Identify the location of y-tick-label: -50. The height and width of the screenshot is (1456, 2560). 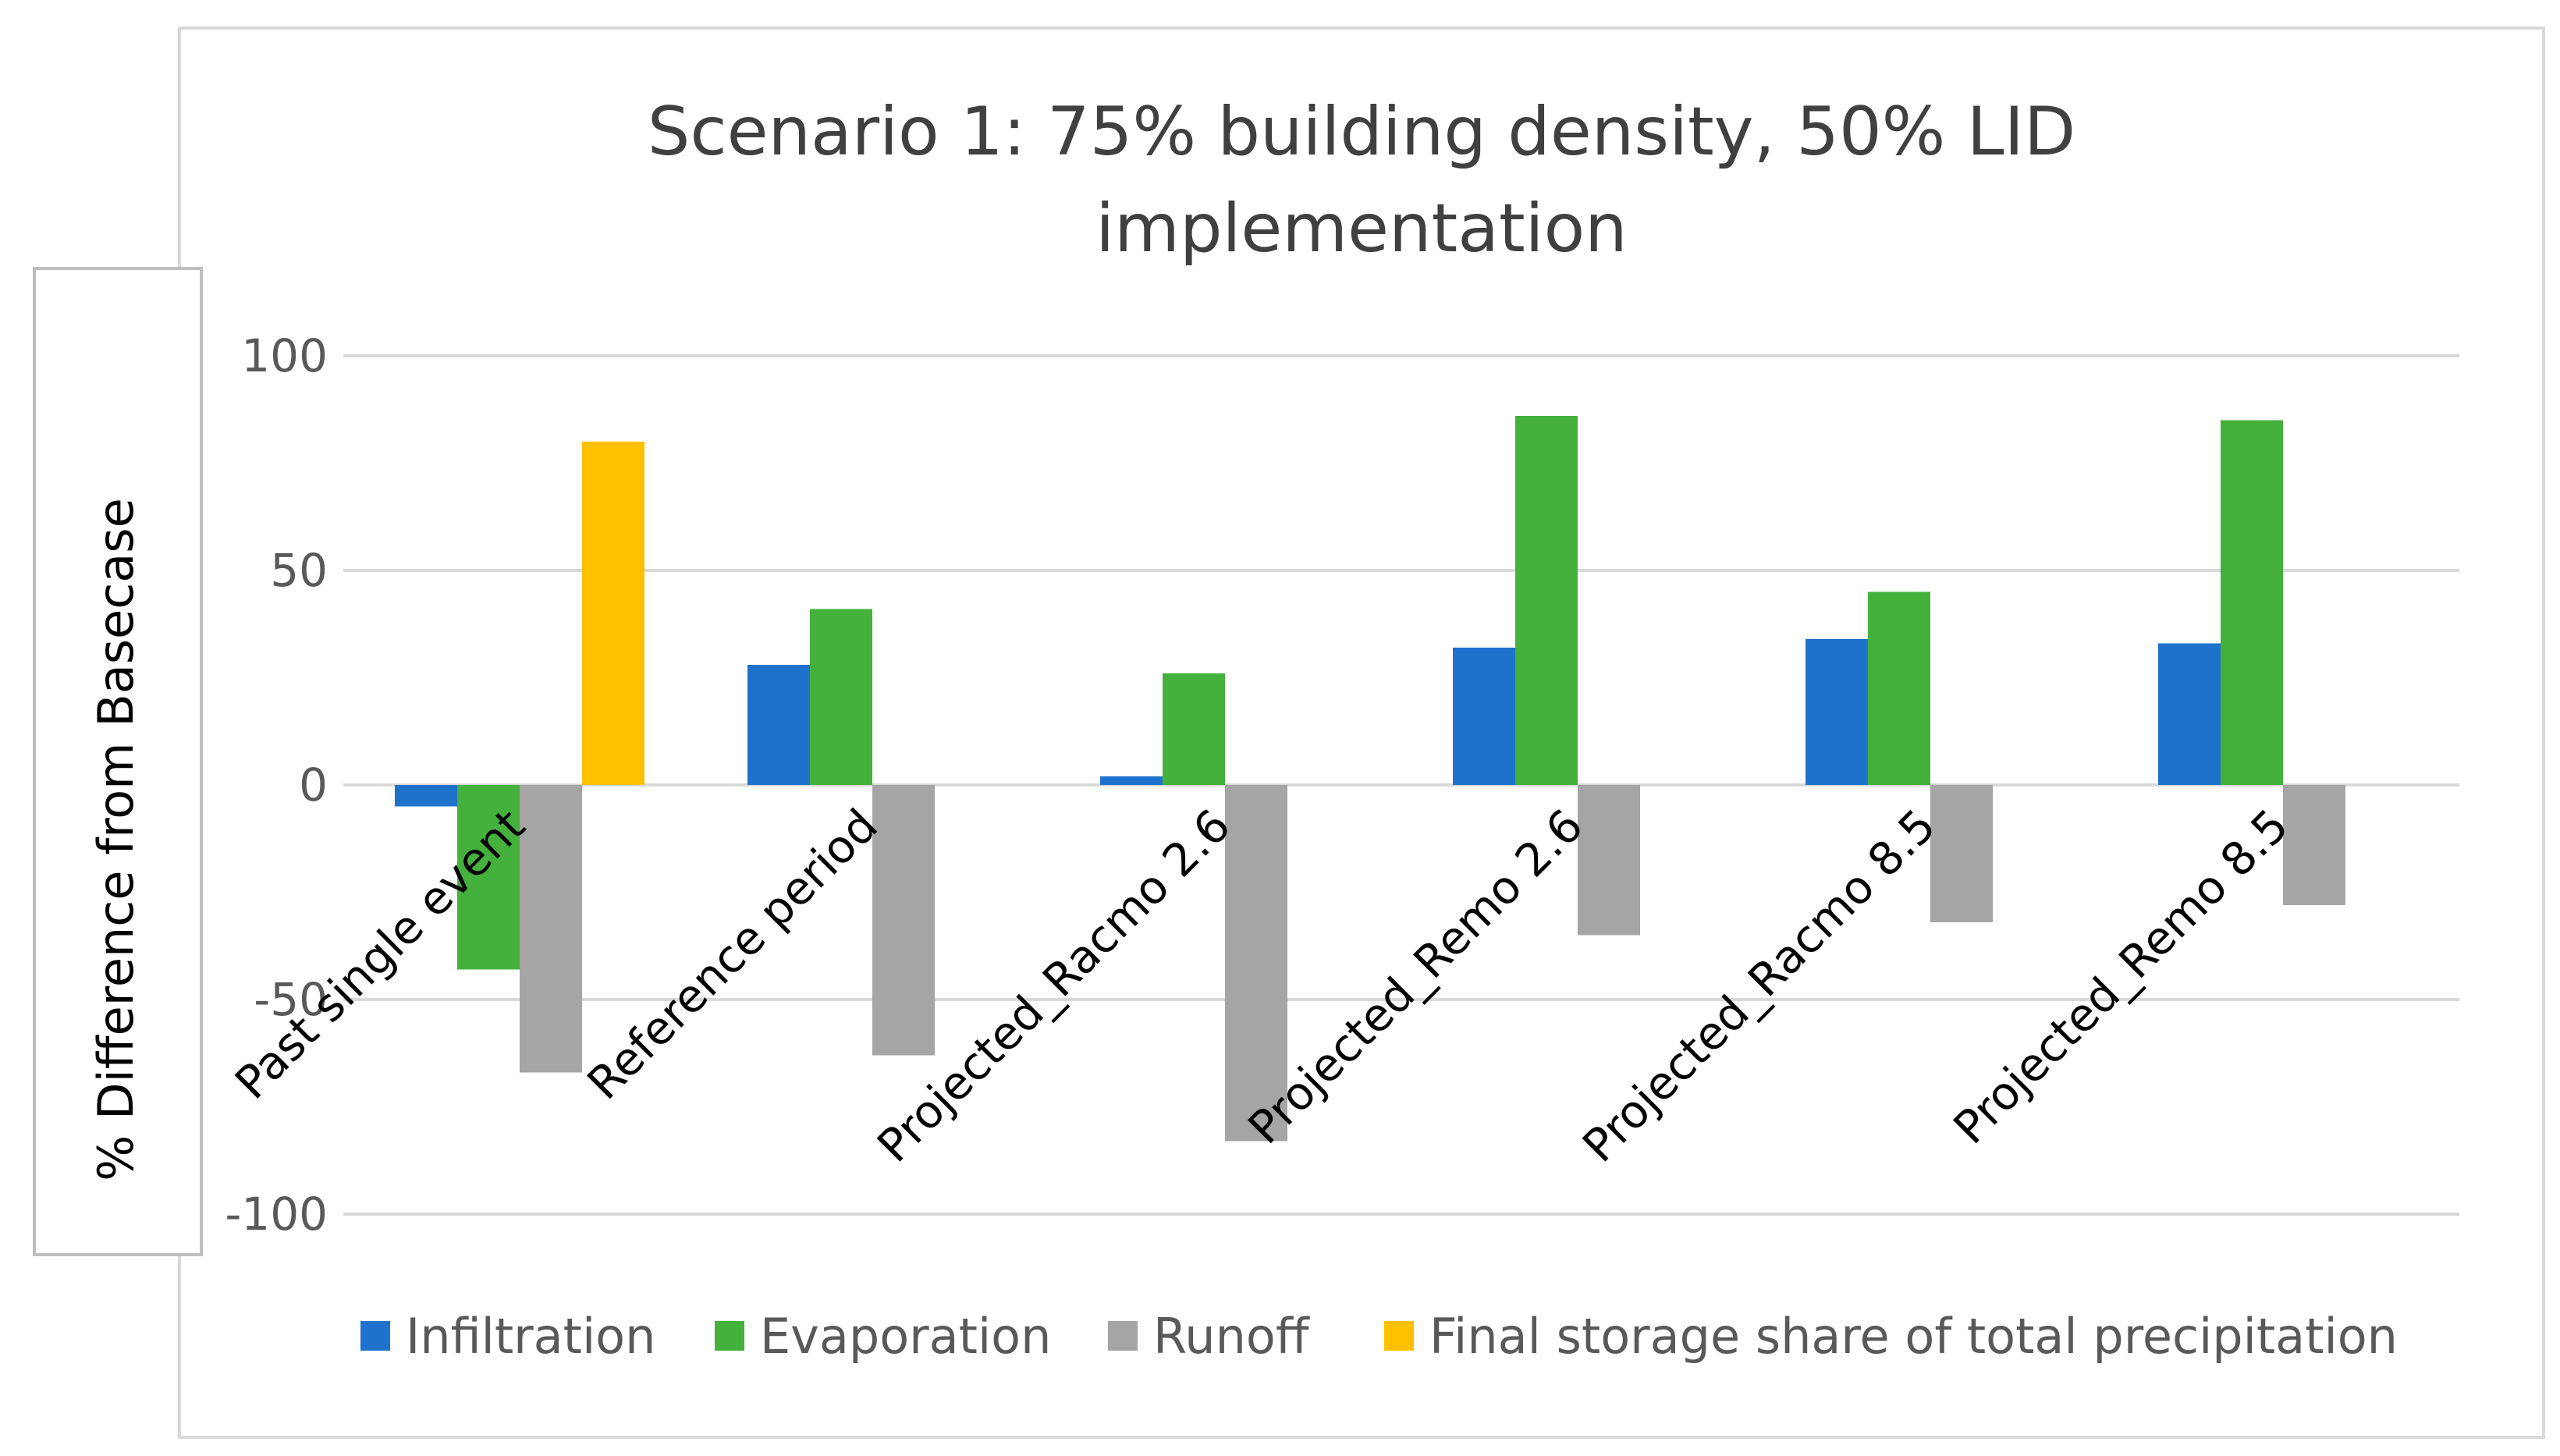
(291, 999).